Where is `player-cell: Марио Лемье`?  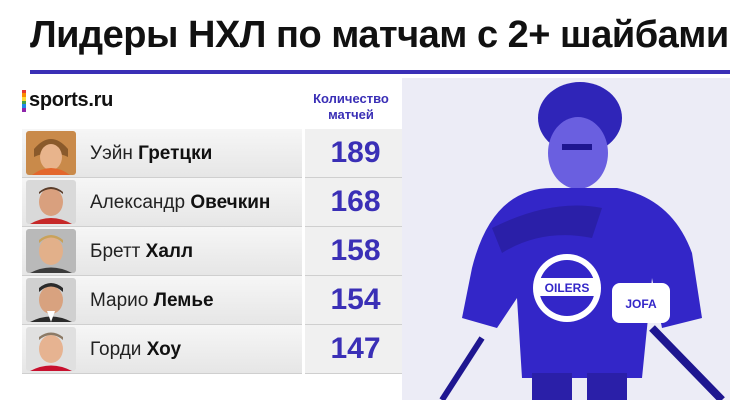
player-cell: Марио Лемье is located at coordinates (162, 300).